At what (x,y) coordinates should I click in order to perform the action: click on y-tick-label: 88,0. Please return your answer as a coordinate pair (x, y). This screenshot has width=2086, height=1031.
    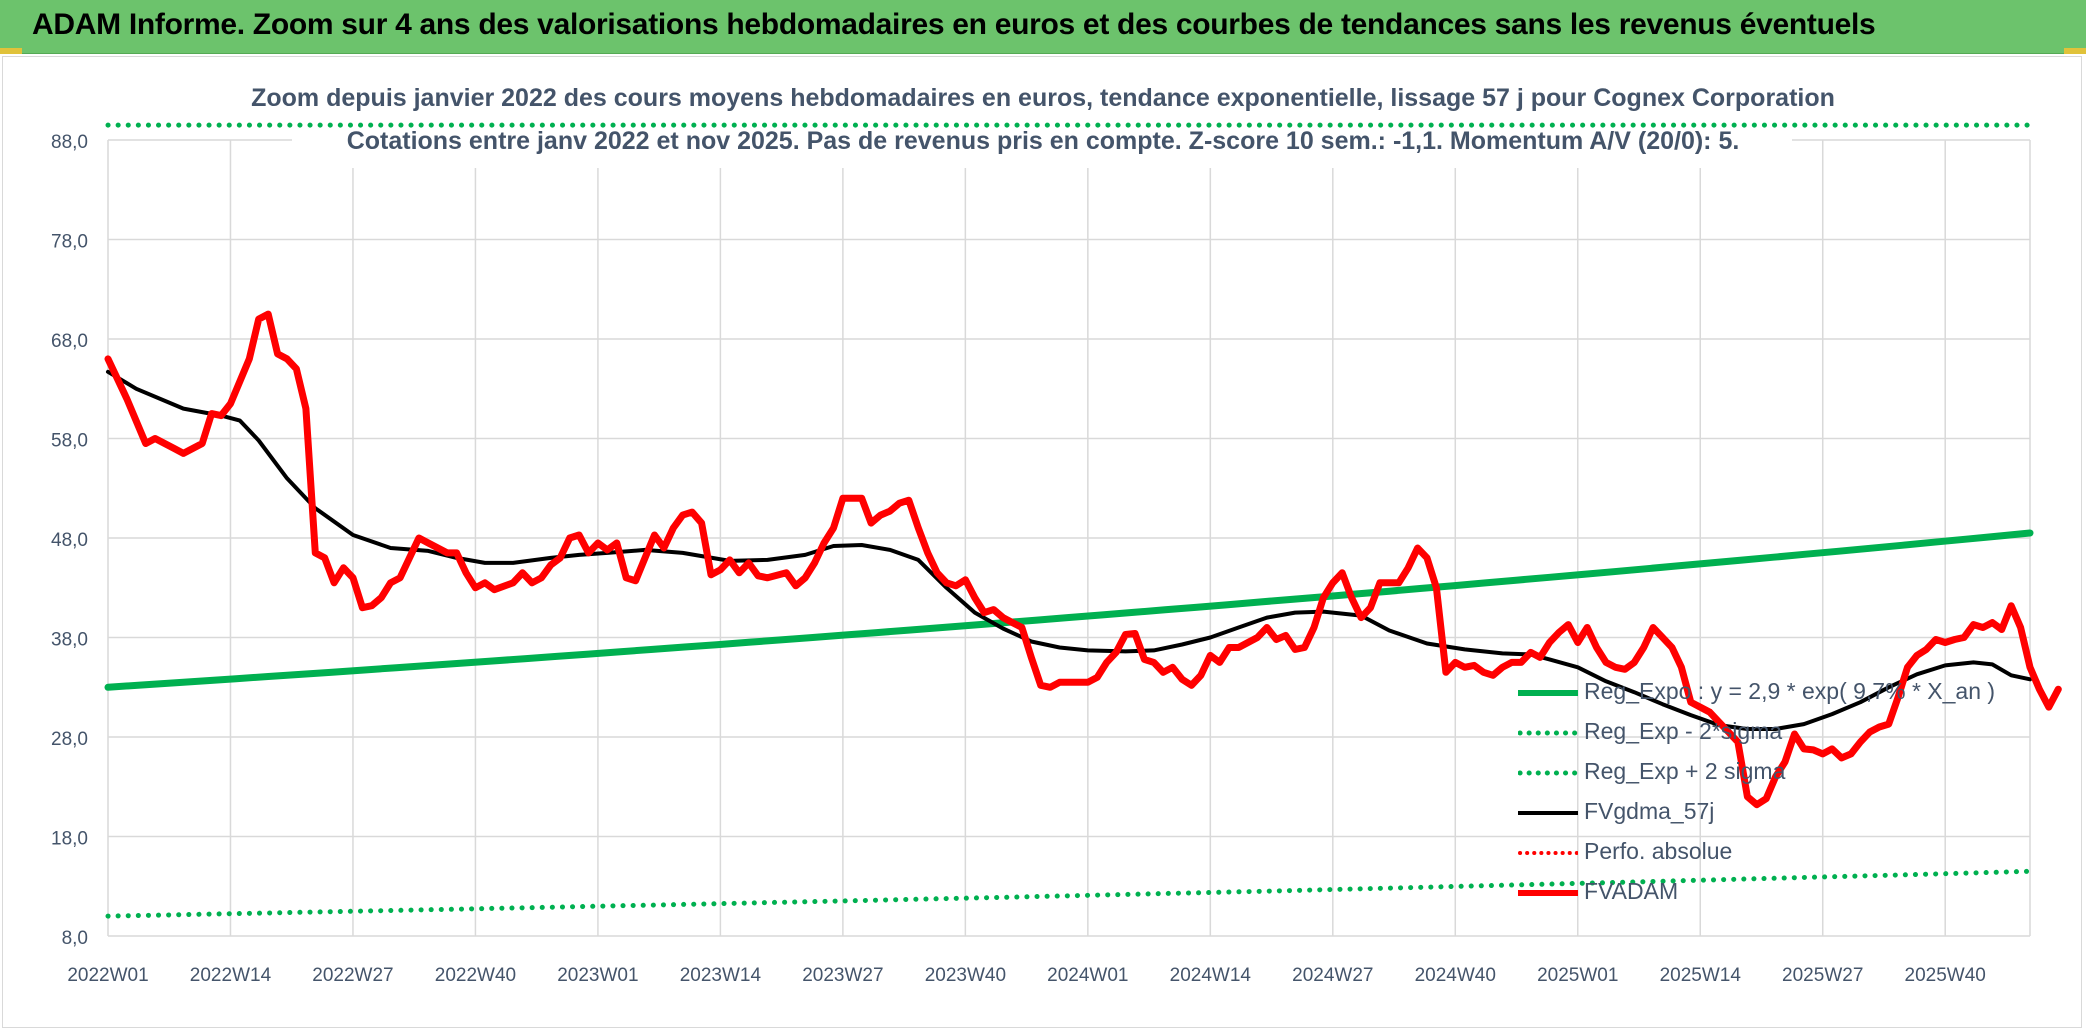
    Looking at the image, I should click on (69, 142).